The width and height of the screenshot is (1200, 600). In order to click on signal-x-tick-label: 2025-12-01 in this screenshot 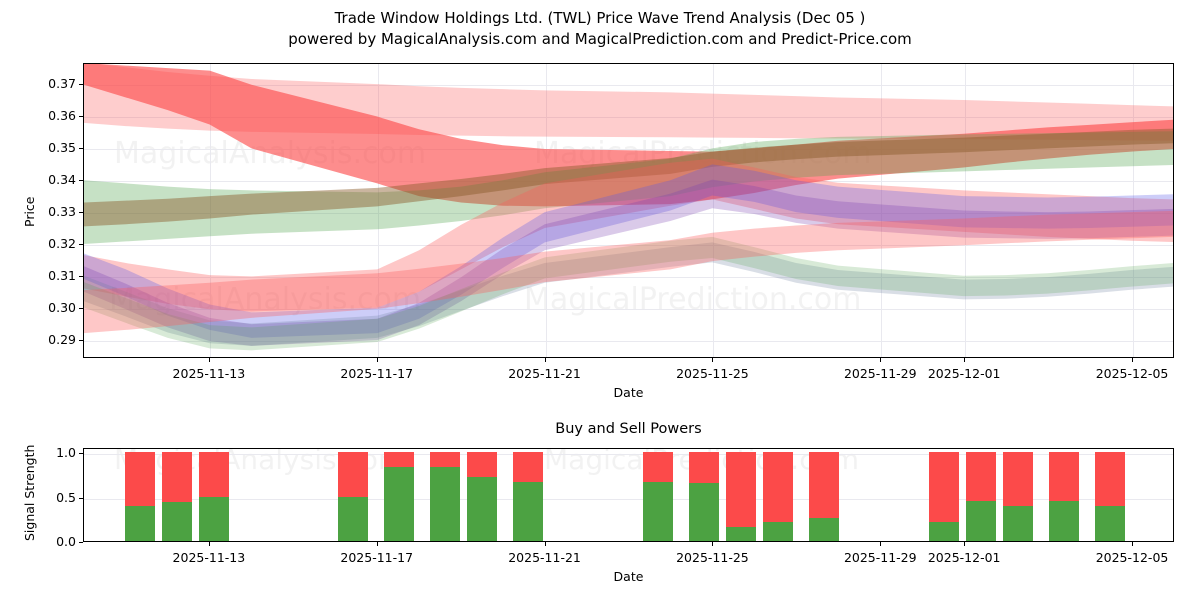, I will do `click(964, 557)`.